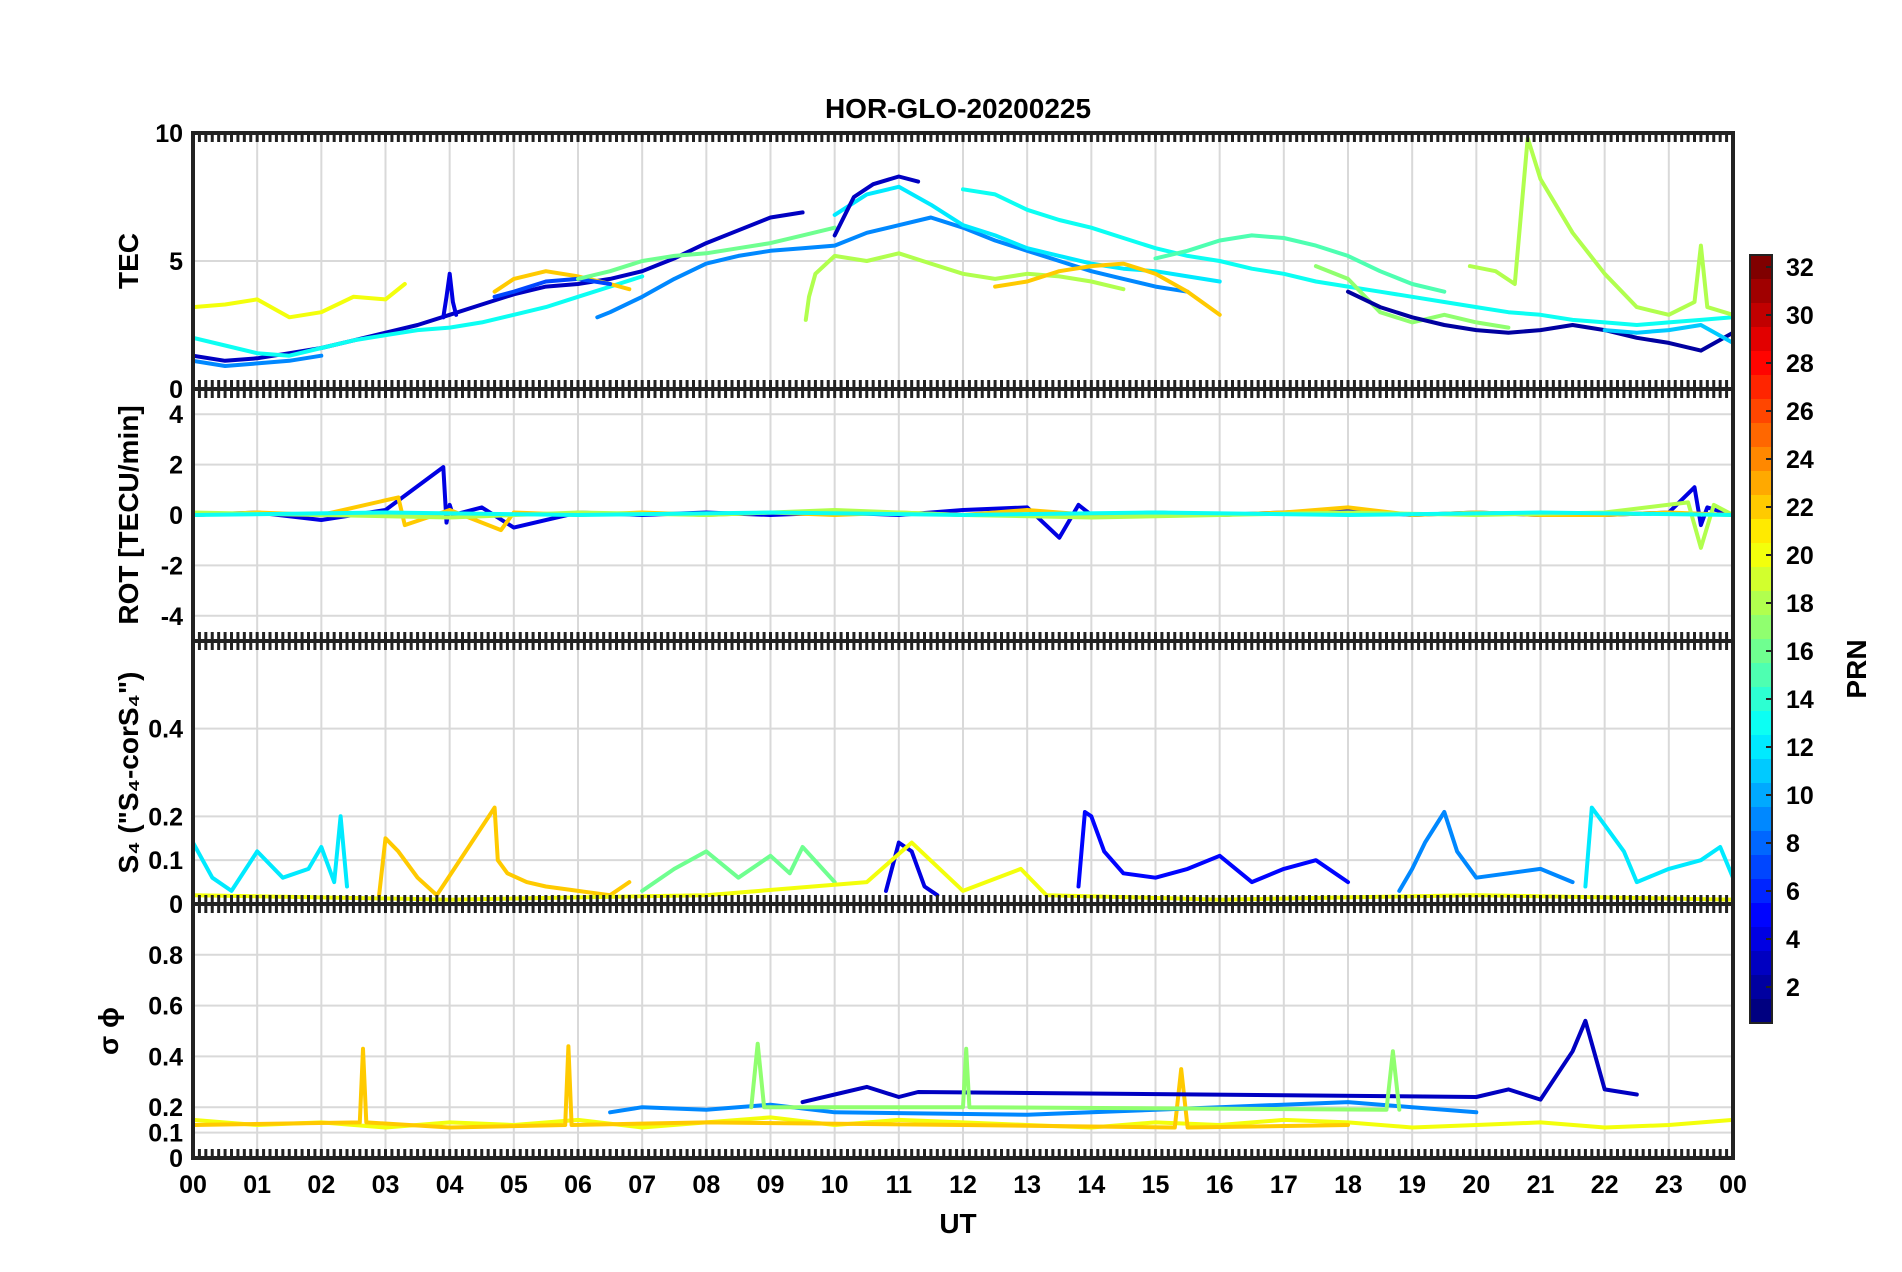 This screenshot has width=1902, height=1272. What do you see at coordinates (1156, 1185) in the screenshot?
I see `x-tick-label: 15` at bounding box center [1156, 1185].